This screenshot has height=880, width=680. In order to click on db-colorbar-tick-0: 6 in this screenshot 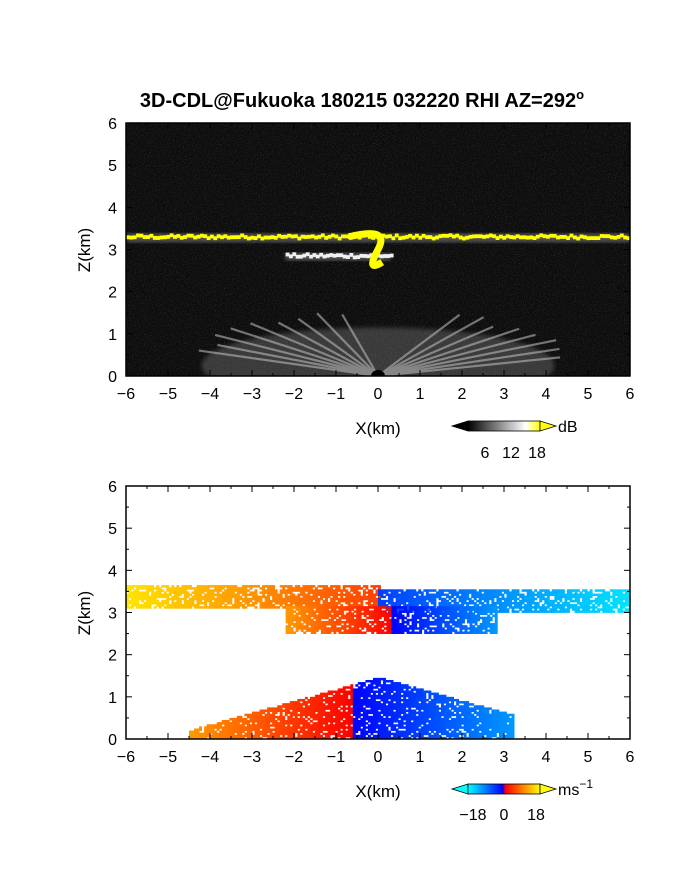, I will do `click(485, 453)`.